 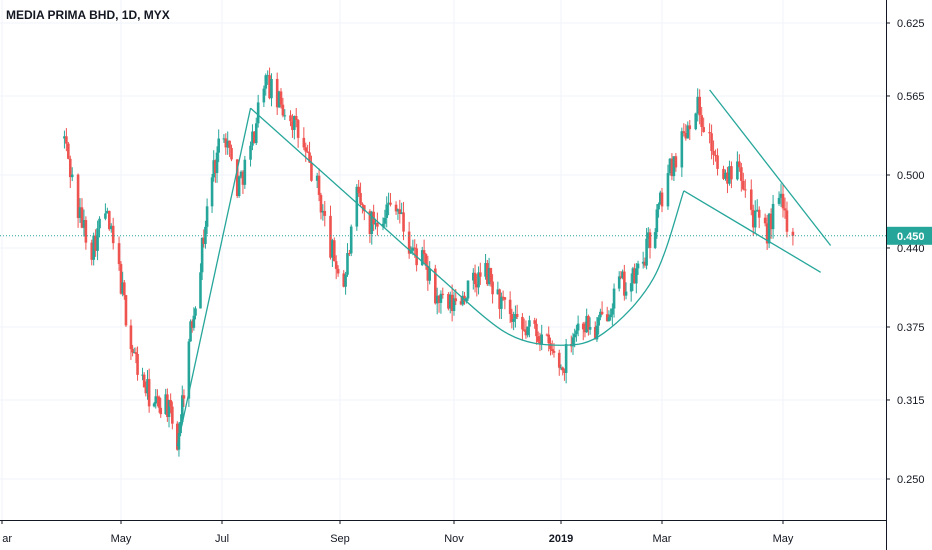 I want to click on x-tick-label: Nov, so click(x=454, y=539).